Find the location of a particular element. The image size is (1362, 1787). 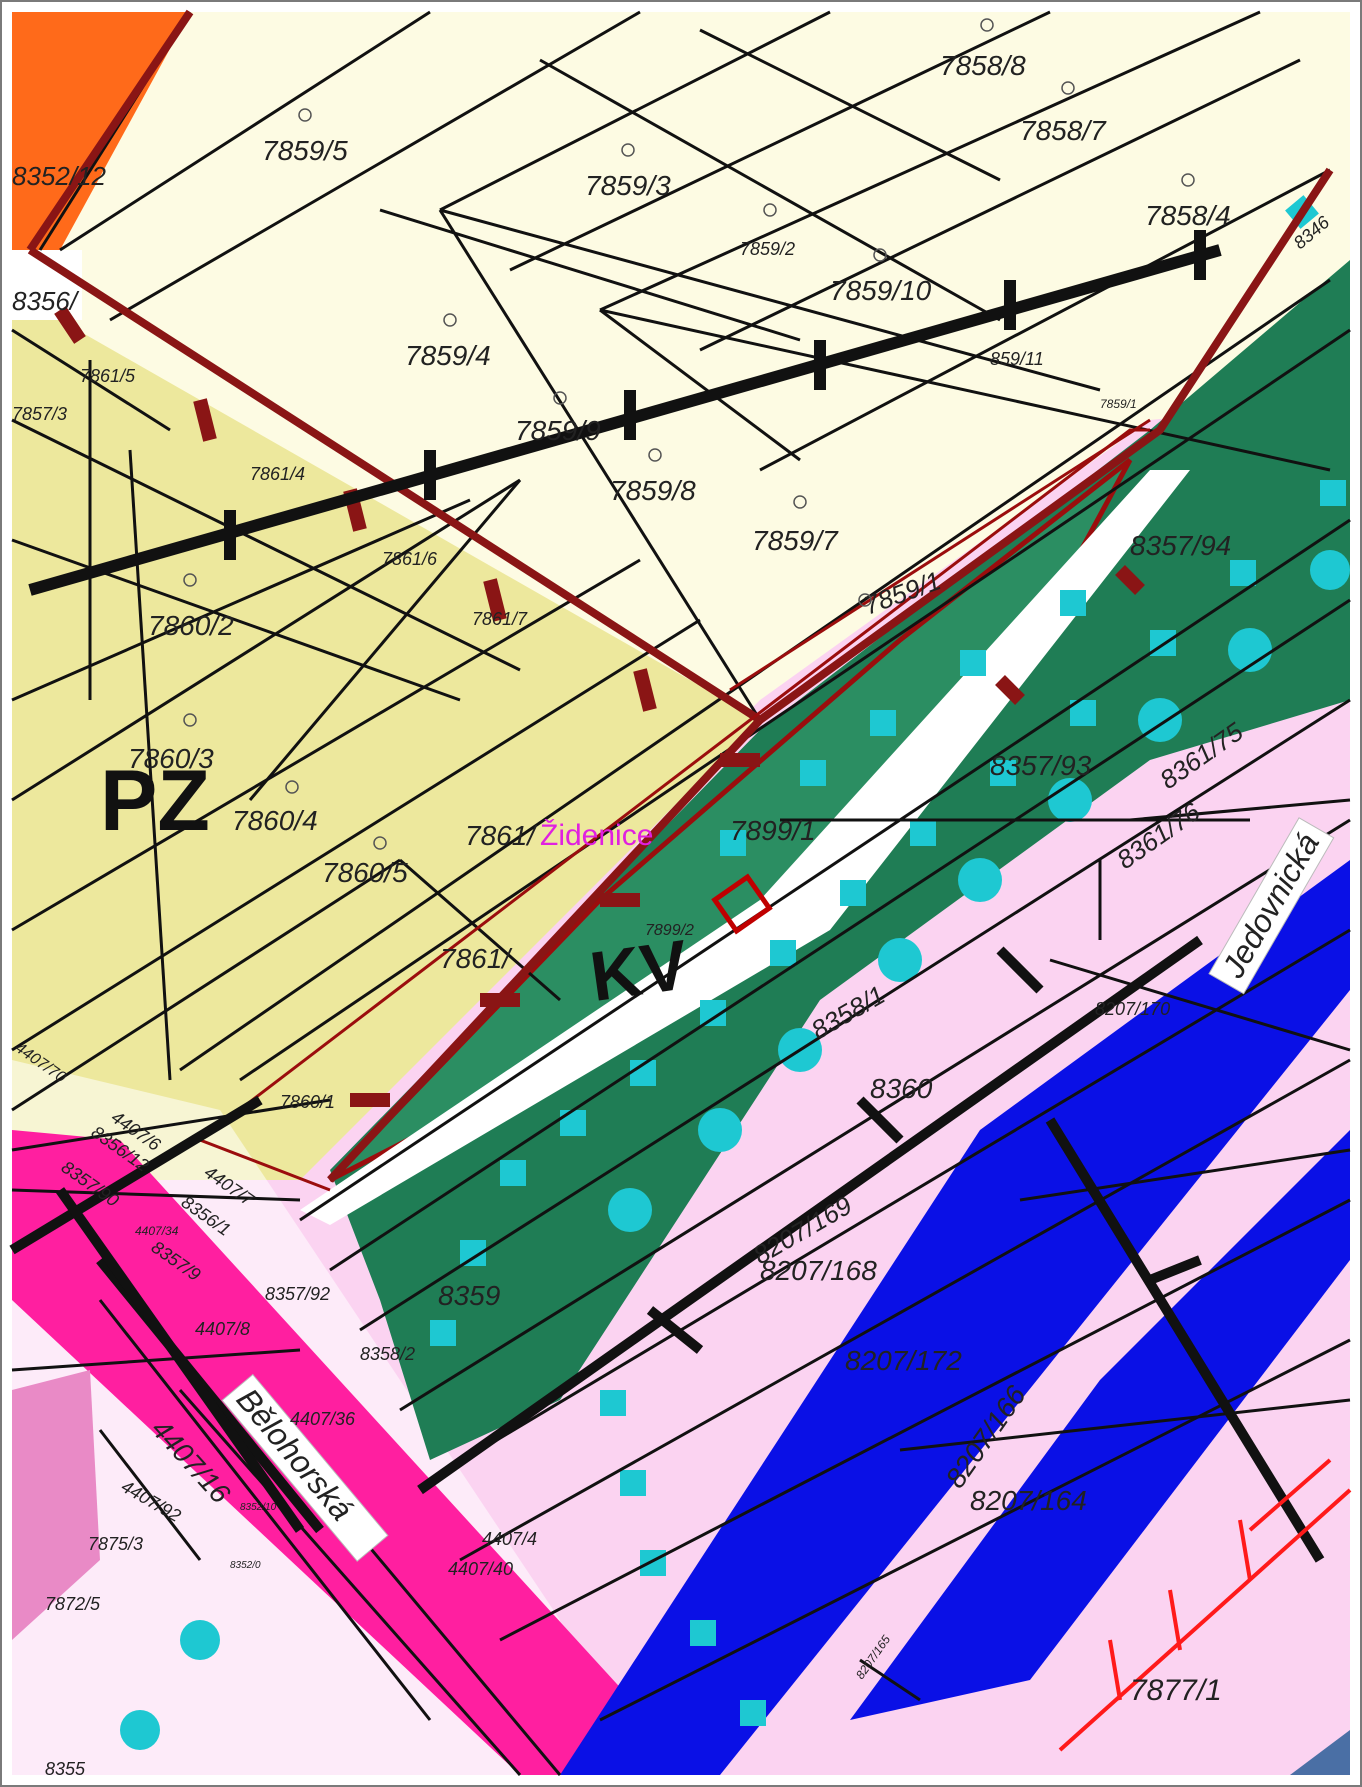

parcel-label: 7899/1 is located at coordinates (773, 830).